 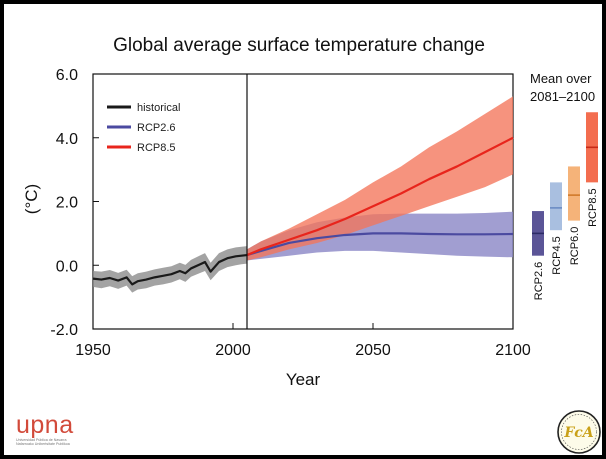 I want to click on y-tick-label-2-0: -2.0, so click(x=64, y=330).